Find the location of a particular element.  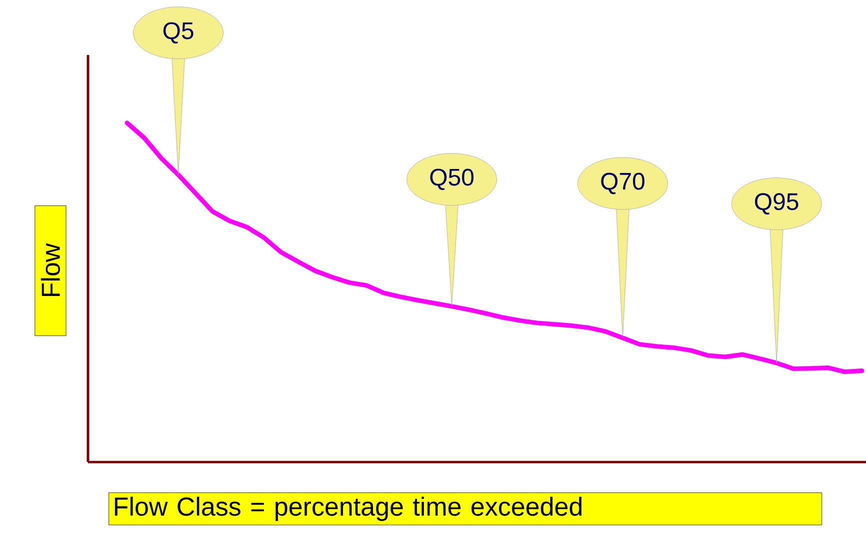

annotation: Q95 is located at coordinates (776, 203).